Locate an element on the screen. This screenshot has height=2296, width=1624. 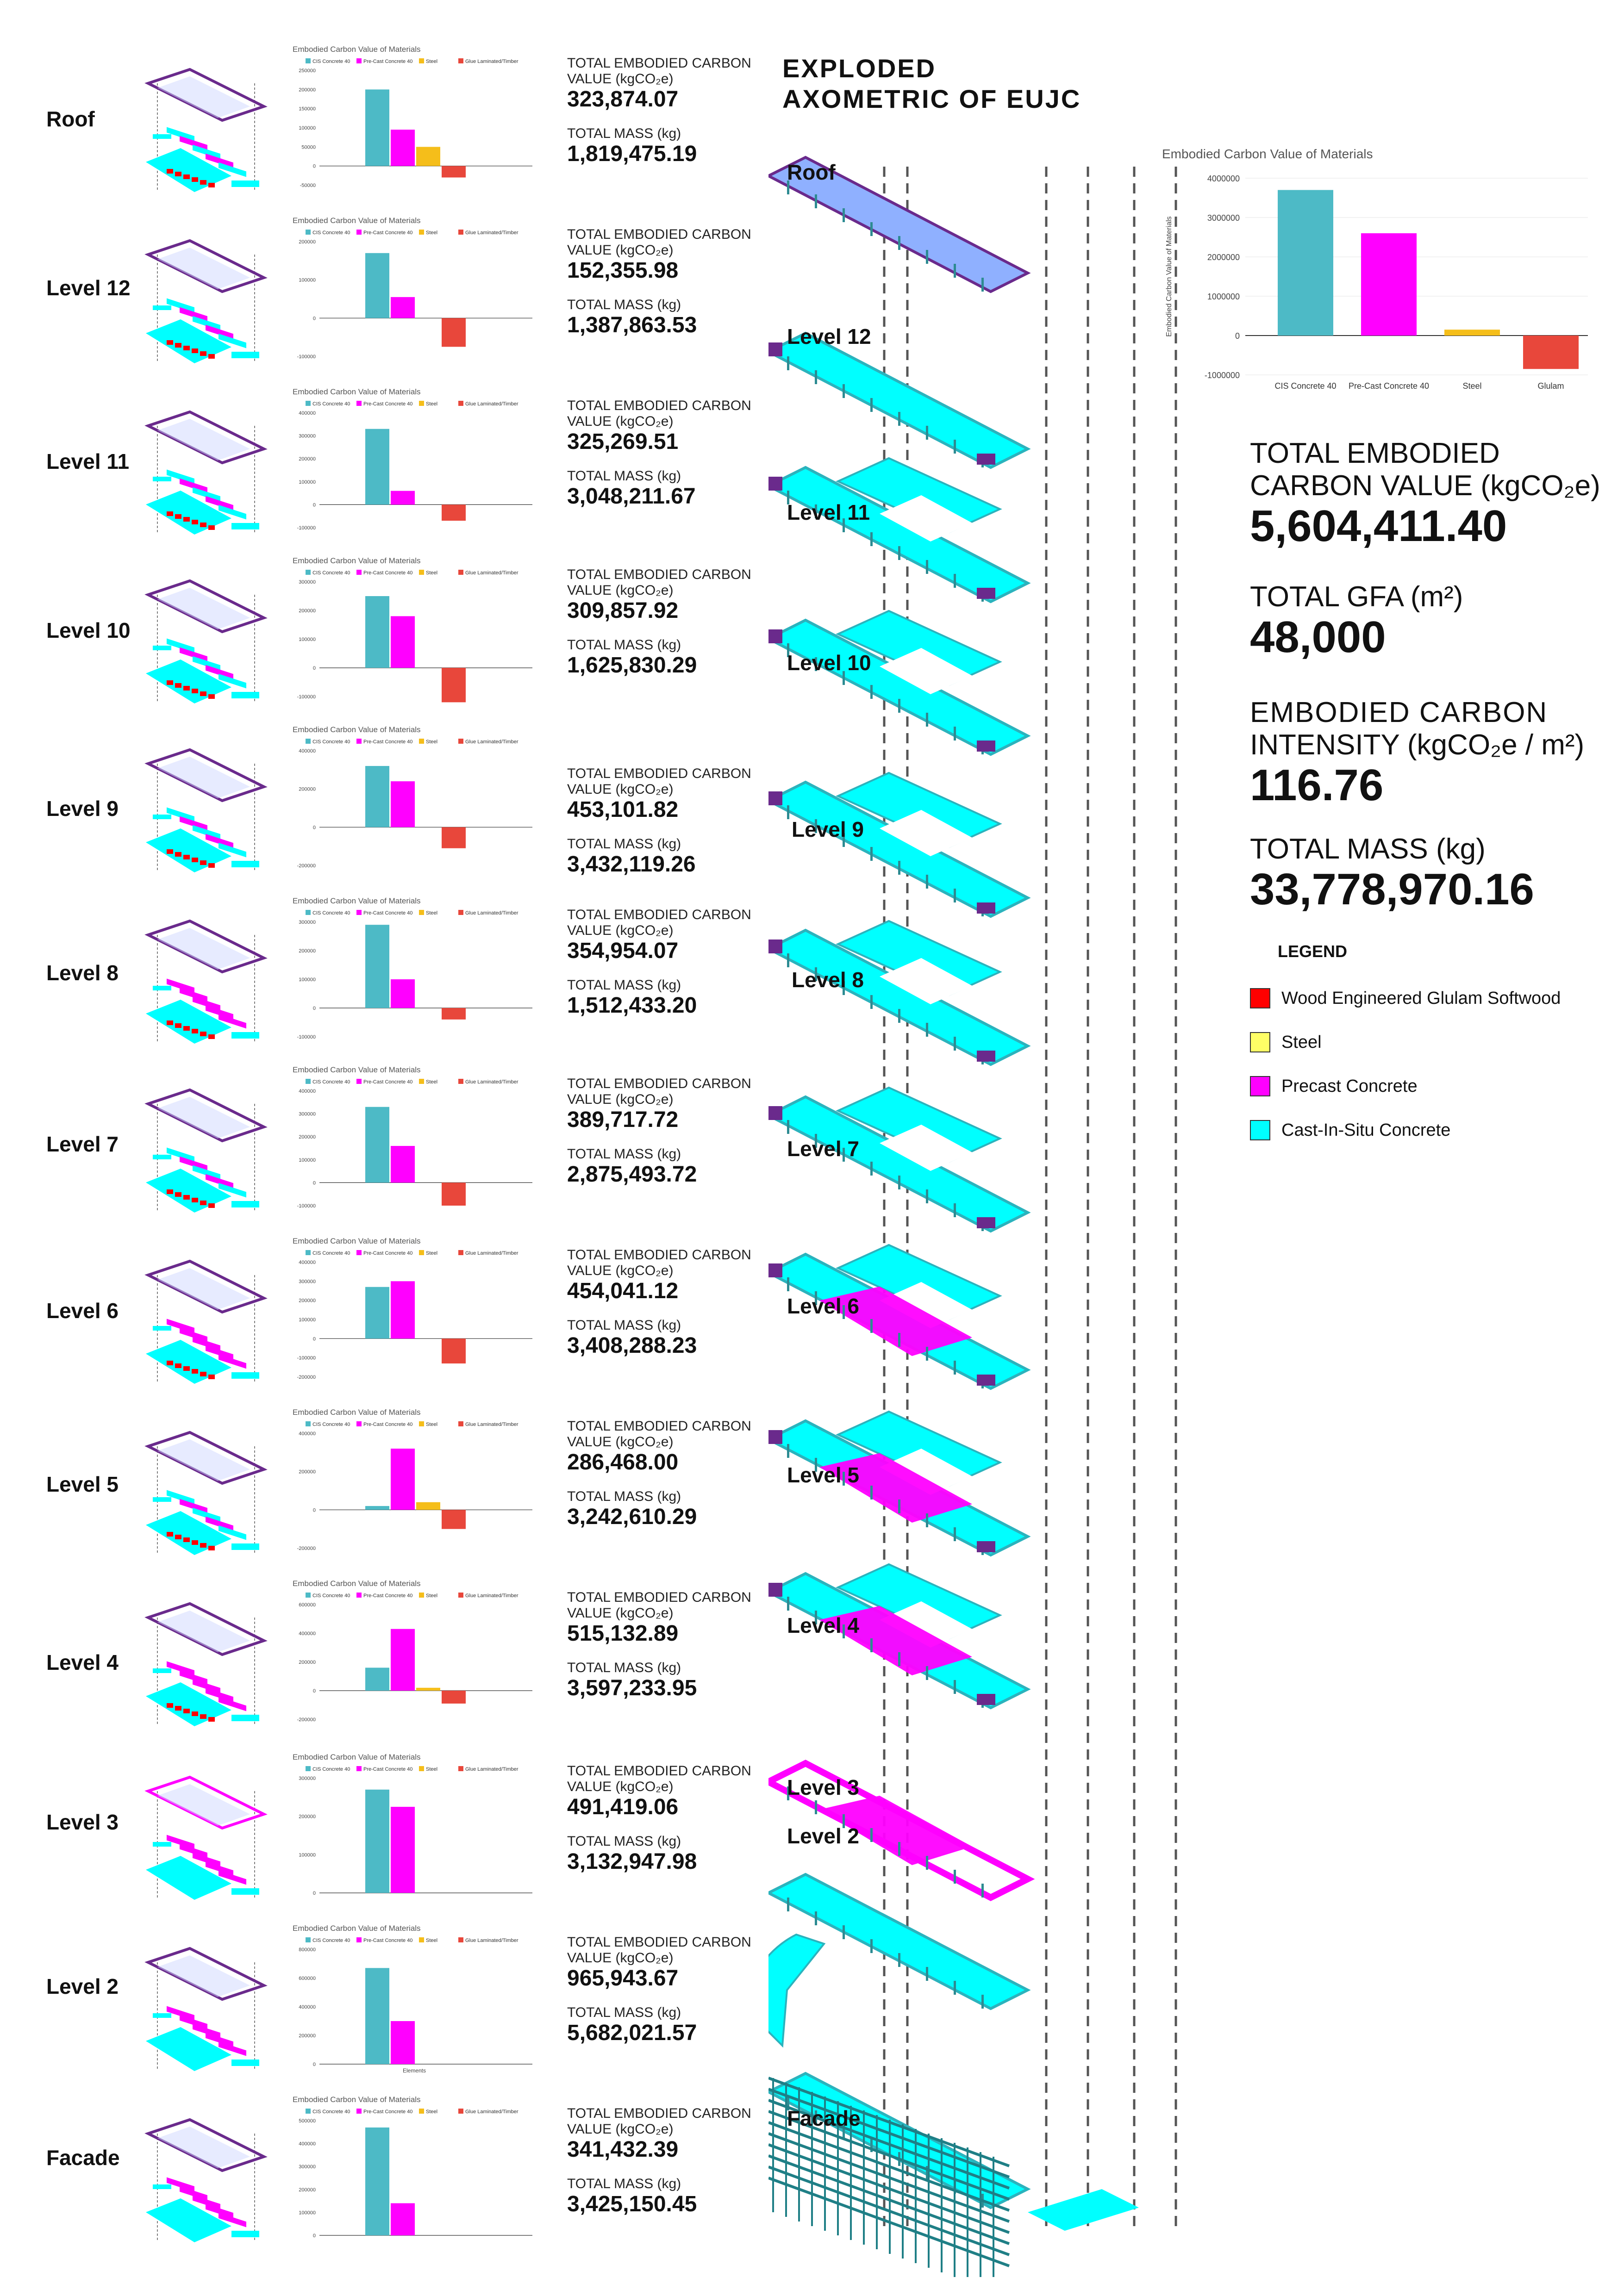
mini-legend-label: CIS Concrete 40 is located at coordinates (331, 61).